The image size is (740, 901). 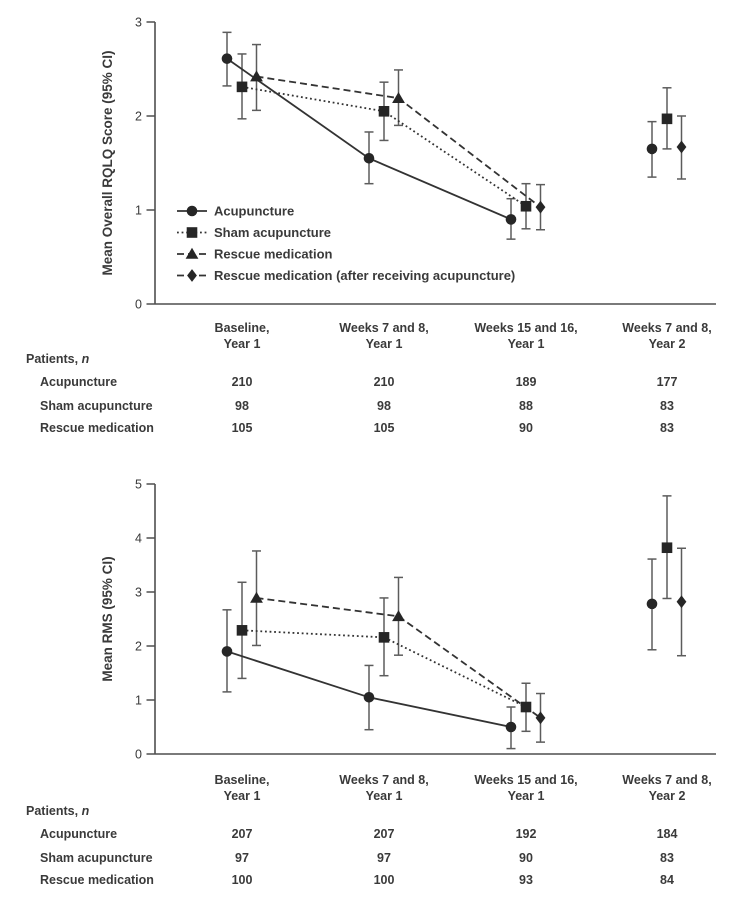 I want to click on legend-diamond-marker, so click(x=192, y=275).